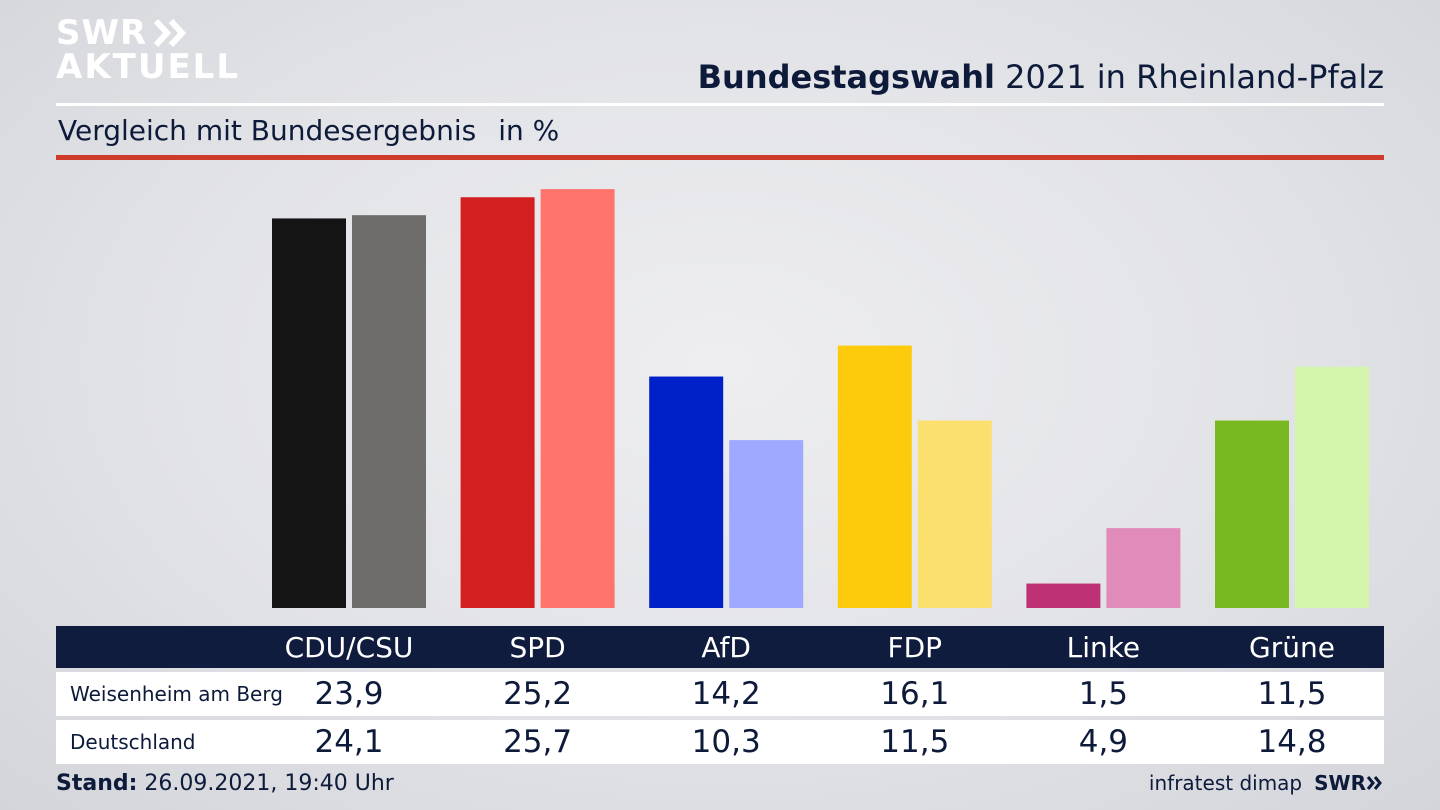 The height and width of the screenshot is (810, 1440). I want to click on page-title: Bundestagswahl 2021 in Rheinland-Pfalz, so click(1041, 77).